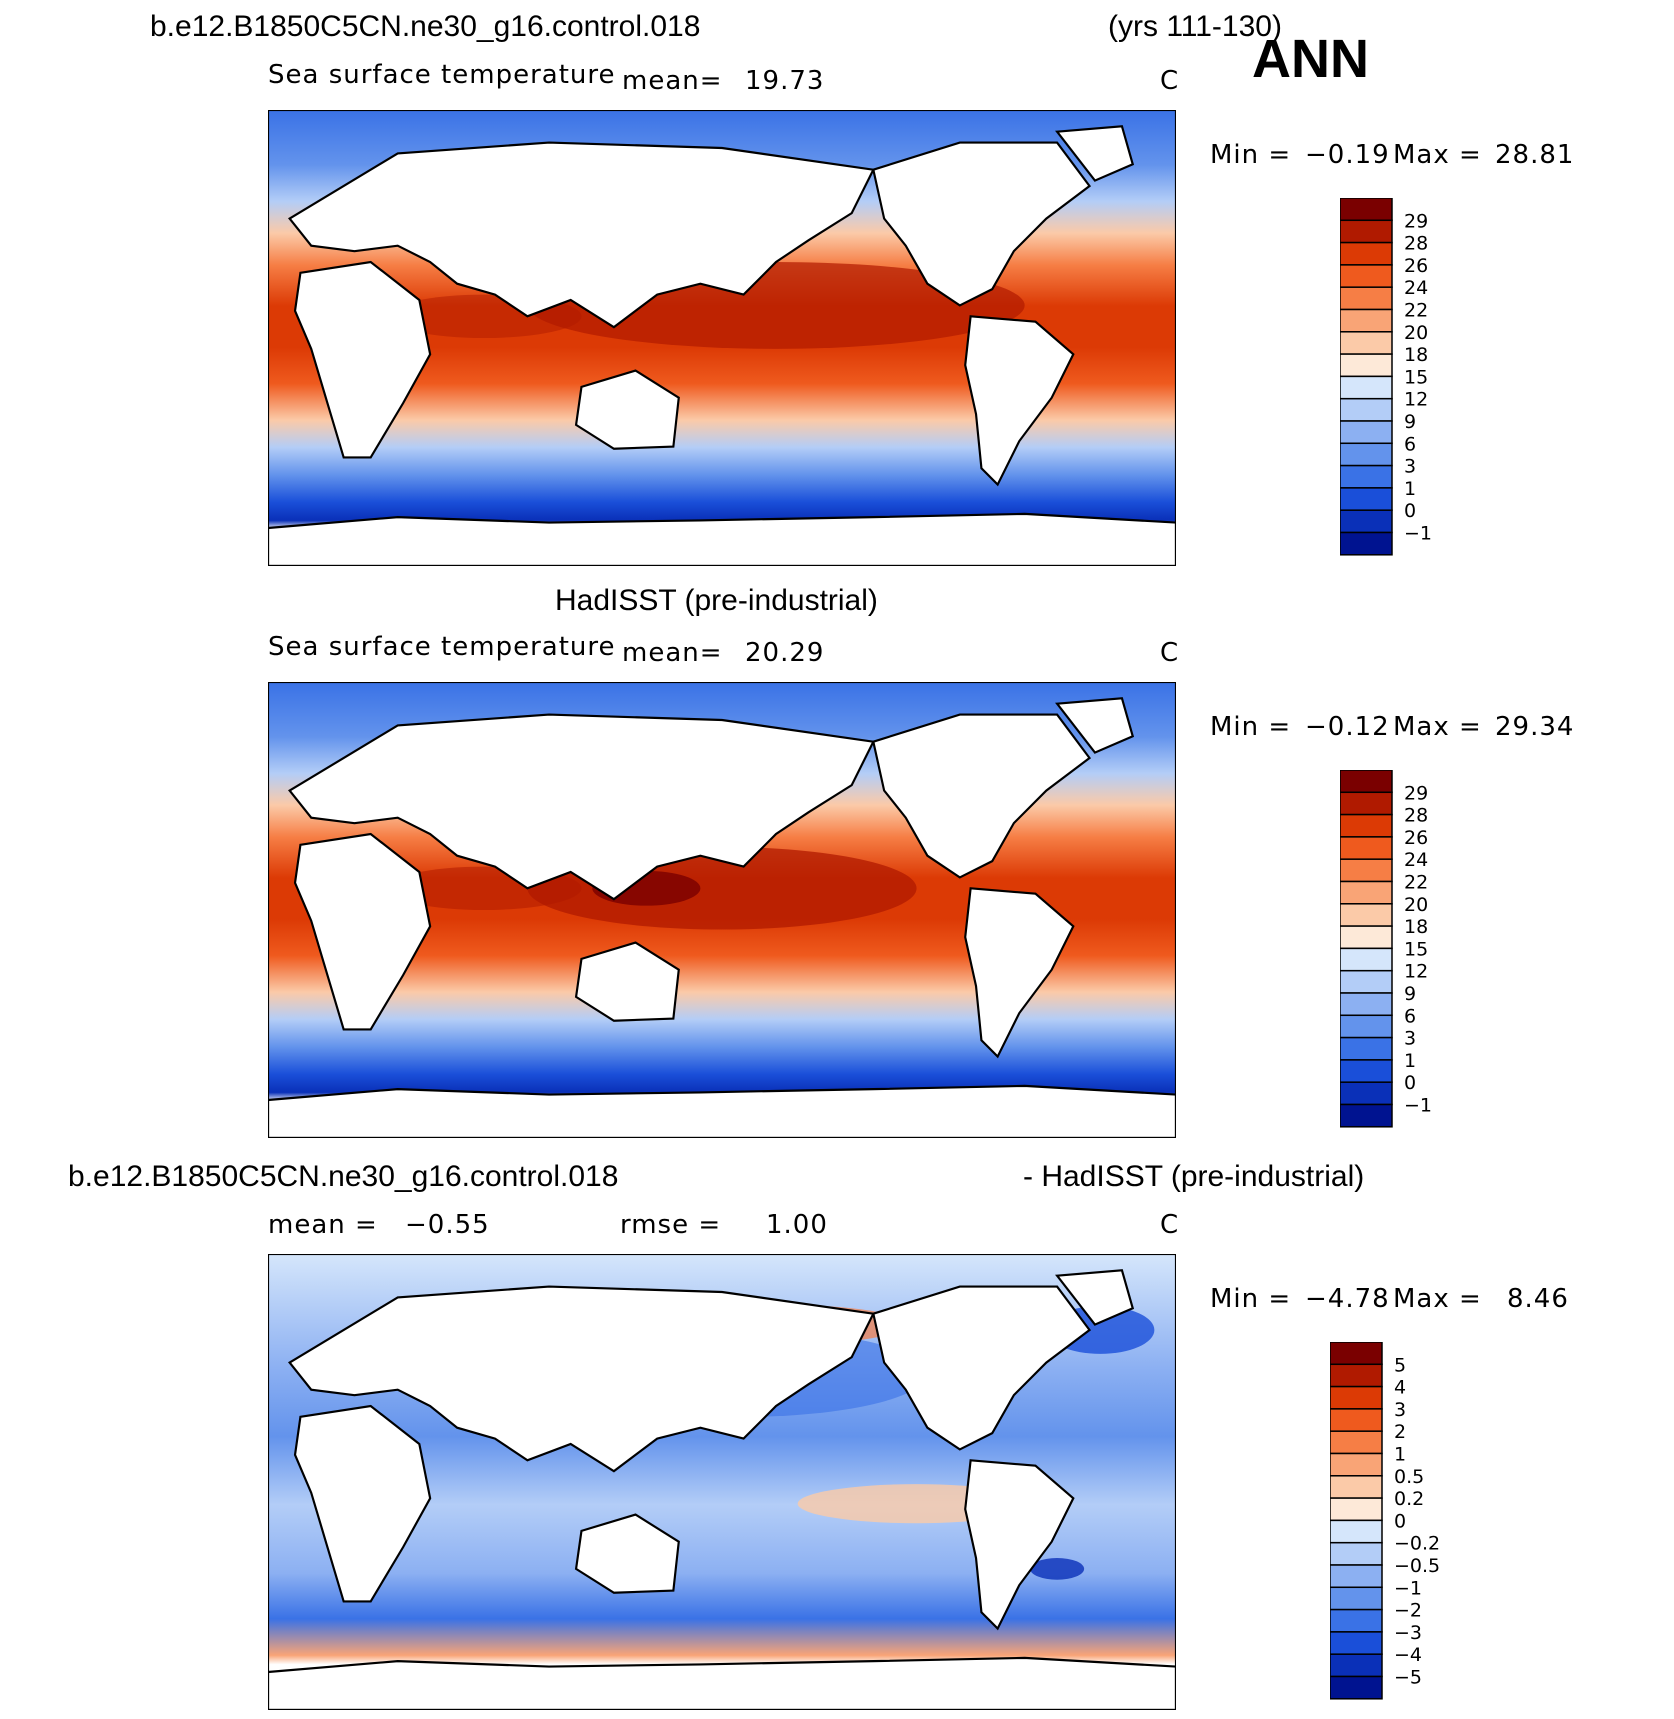  I want to click on panel3-rmse-label: rmse =, so click(671, 1225).